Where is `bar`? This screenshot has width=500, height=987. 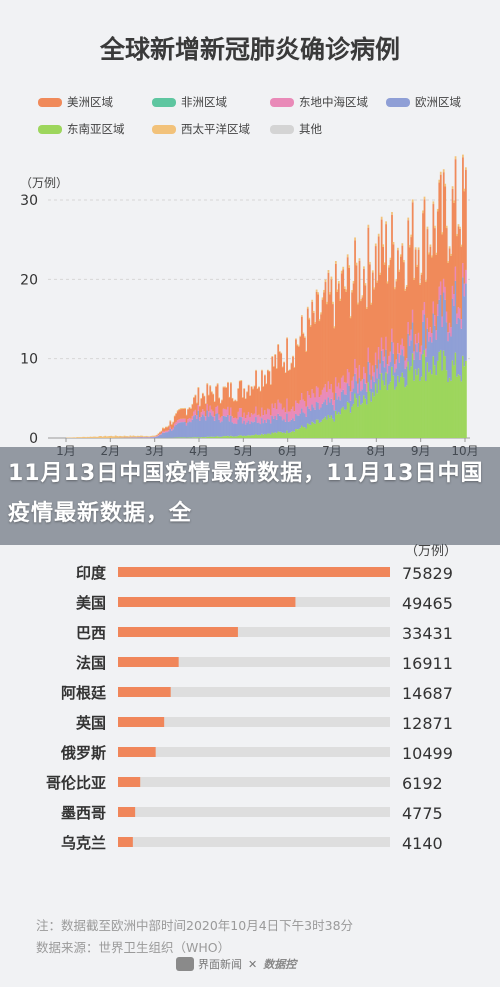 bar is located at coordinates (137, 752).